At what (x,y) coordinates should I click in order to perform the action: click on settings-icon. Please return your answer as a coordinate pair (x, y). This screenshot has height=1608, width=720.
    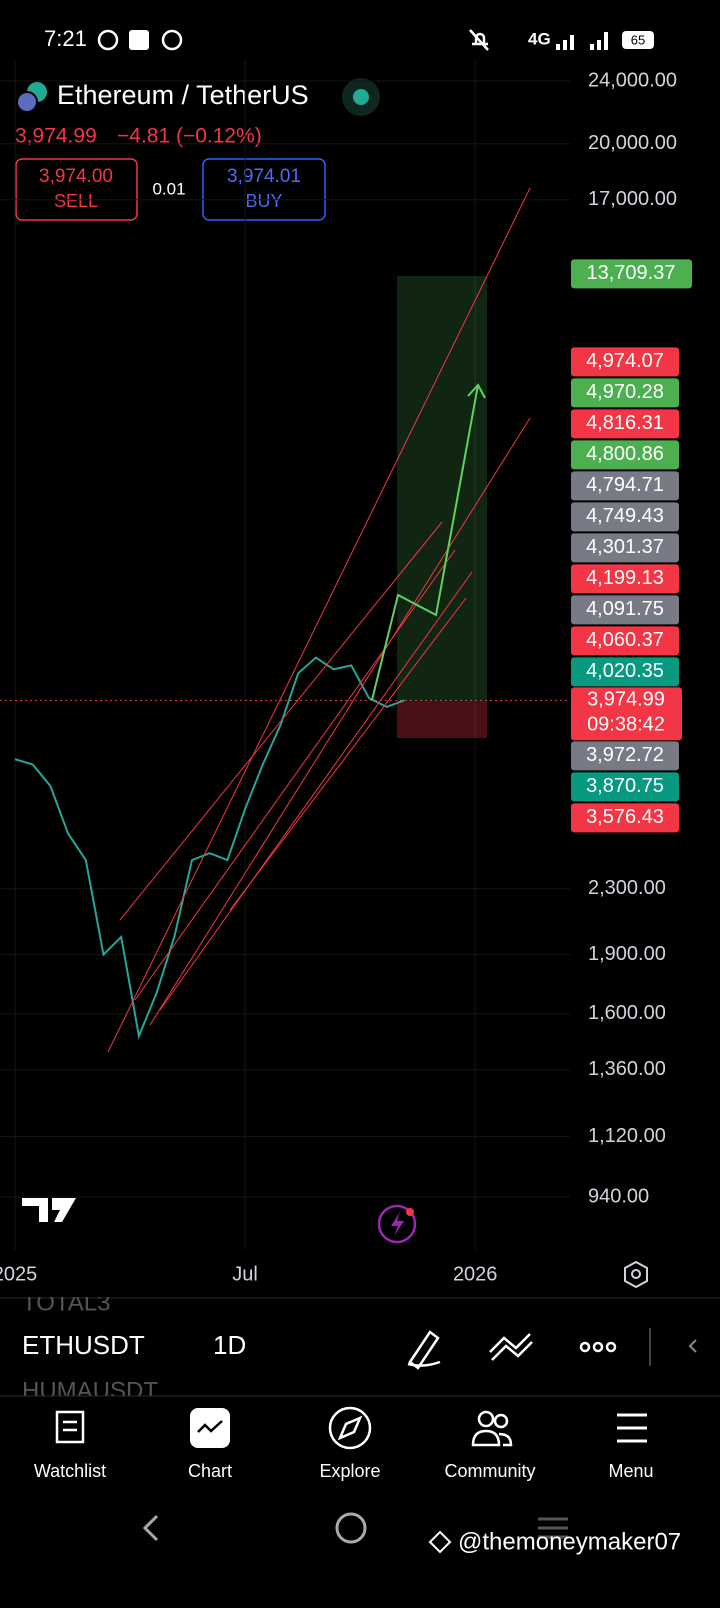
    Looking at the image, I should click on (636, 1274).